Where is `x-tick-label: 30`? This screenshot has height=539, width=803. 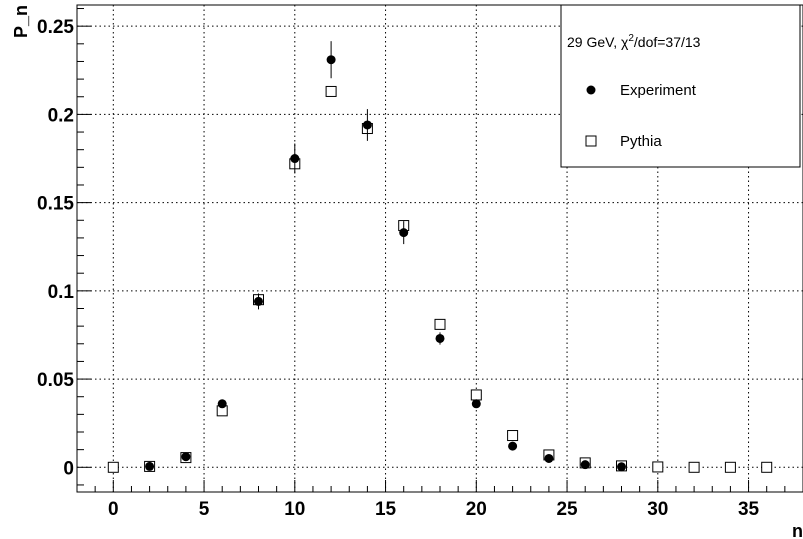
x-tick-label: 30 is located at coordinates (657, 509).